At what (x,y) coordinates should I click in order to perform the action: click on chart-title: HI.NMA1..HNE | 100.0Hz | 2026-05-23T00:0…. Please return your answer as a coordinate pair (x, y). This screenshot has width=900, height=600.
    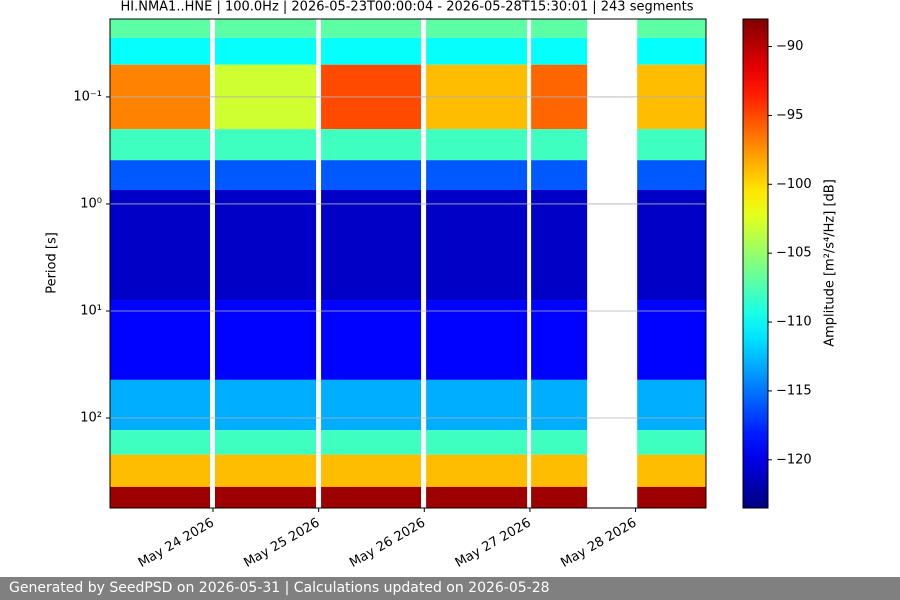
    Looking at the image, I should click on (406, 7).